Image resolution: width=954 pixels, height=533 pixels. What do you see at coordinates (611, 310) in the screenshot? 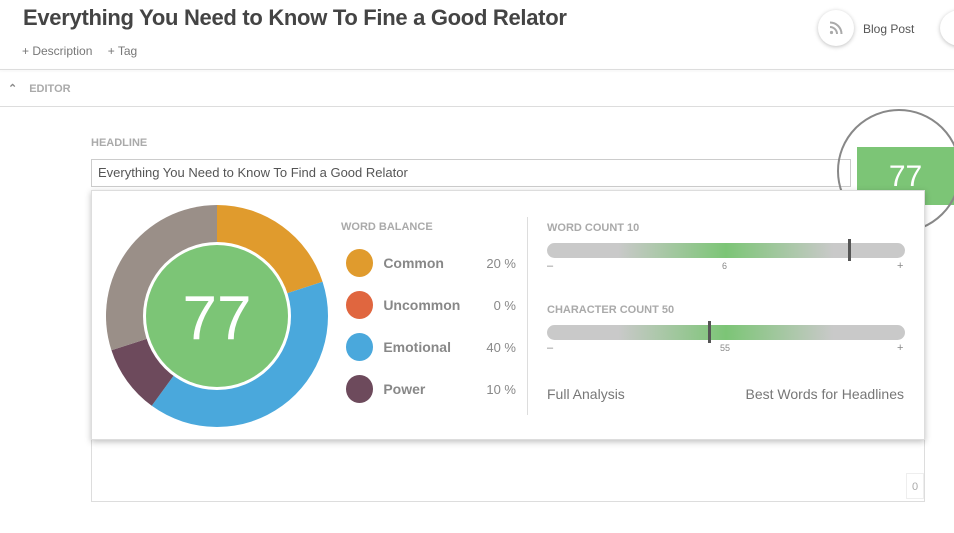
I see `char-count-label: CHARACTER COUNT 50` at bounding box center [611, 310].